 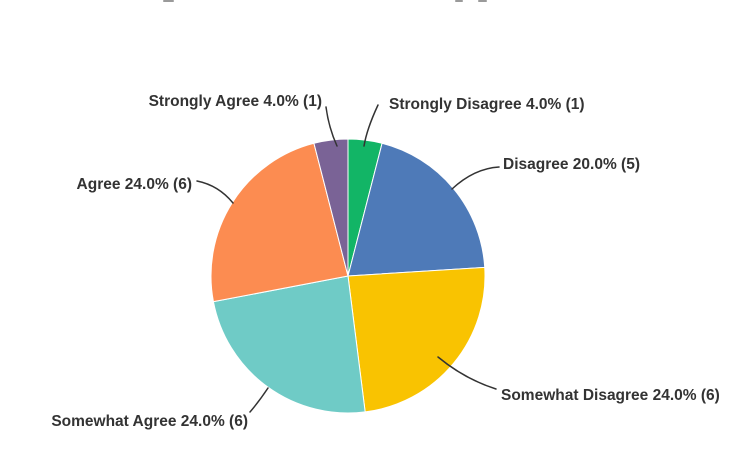 I want to click on leader-line-strongly-agree, so click(x=331, y=126).